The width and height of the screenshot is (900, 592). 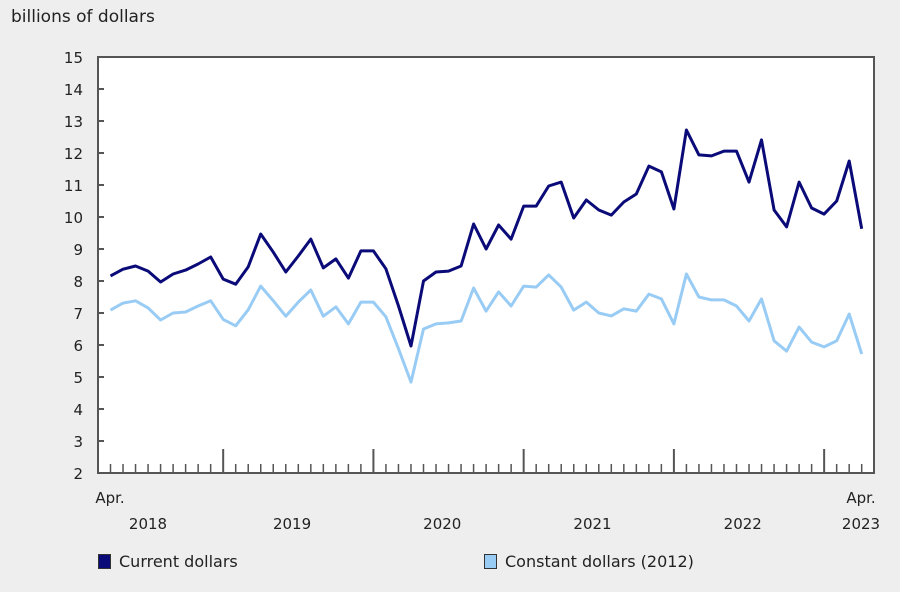 I want to click on x-label-last-month: Apr., so click(x=860, y=498).